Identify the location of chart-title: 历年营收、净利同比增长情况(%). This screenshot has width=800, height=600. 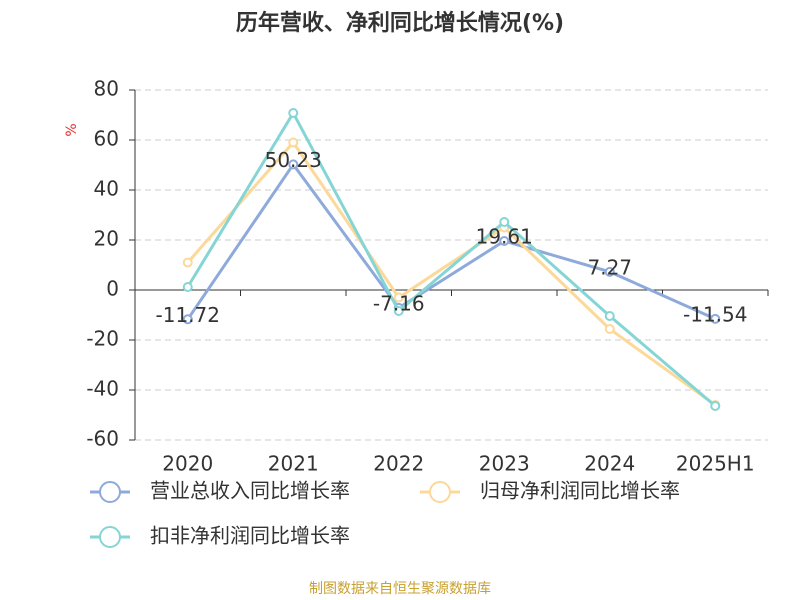
(400, 23).